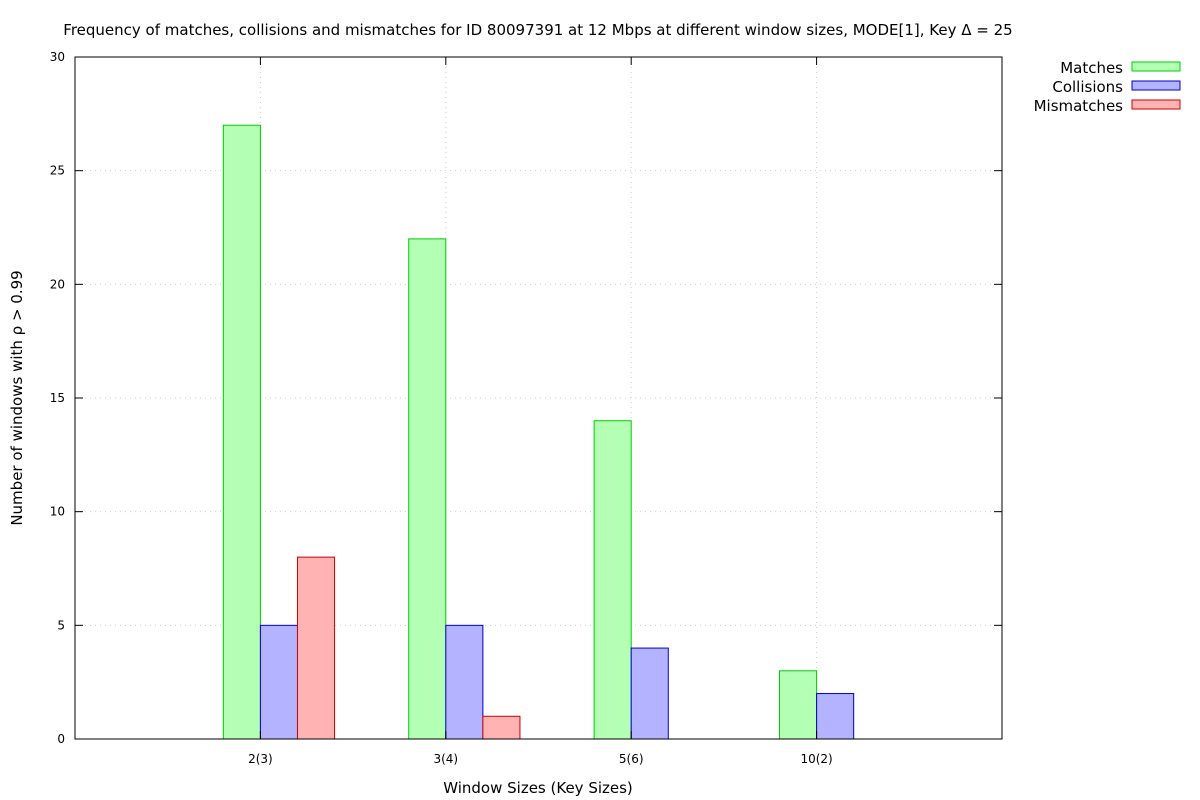  Describe the element at coordinates (57, 57) in the screenshot. I see `y-tick-label: 30` at that location.